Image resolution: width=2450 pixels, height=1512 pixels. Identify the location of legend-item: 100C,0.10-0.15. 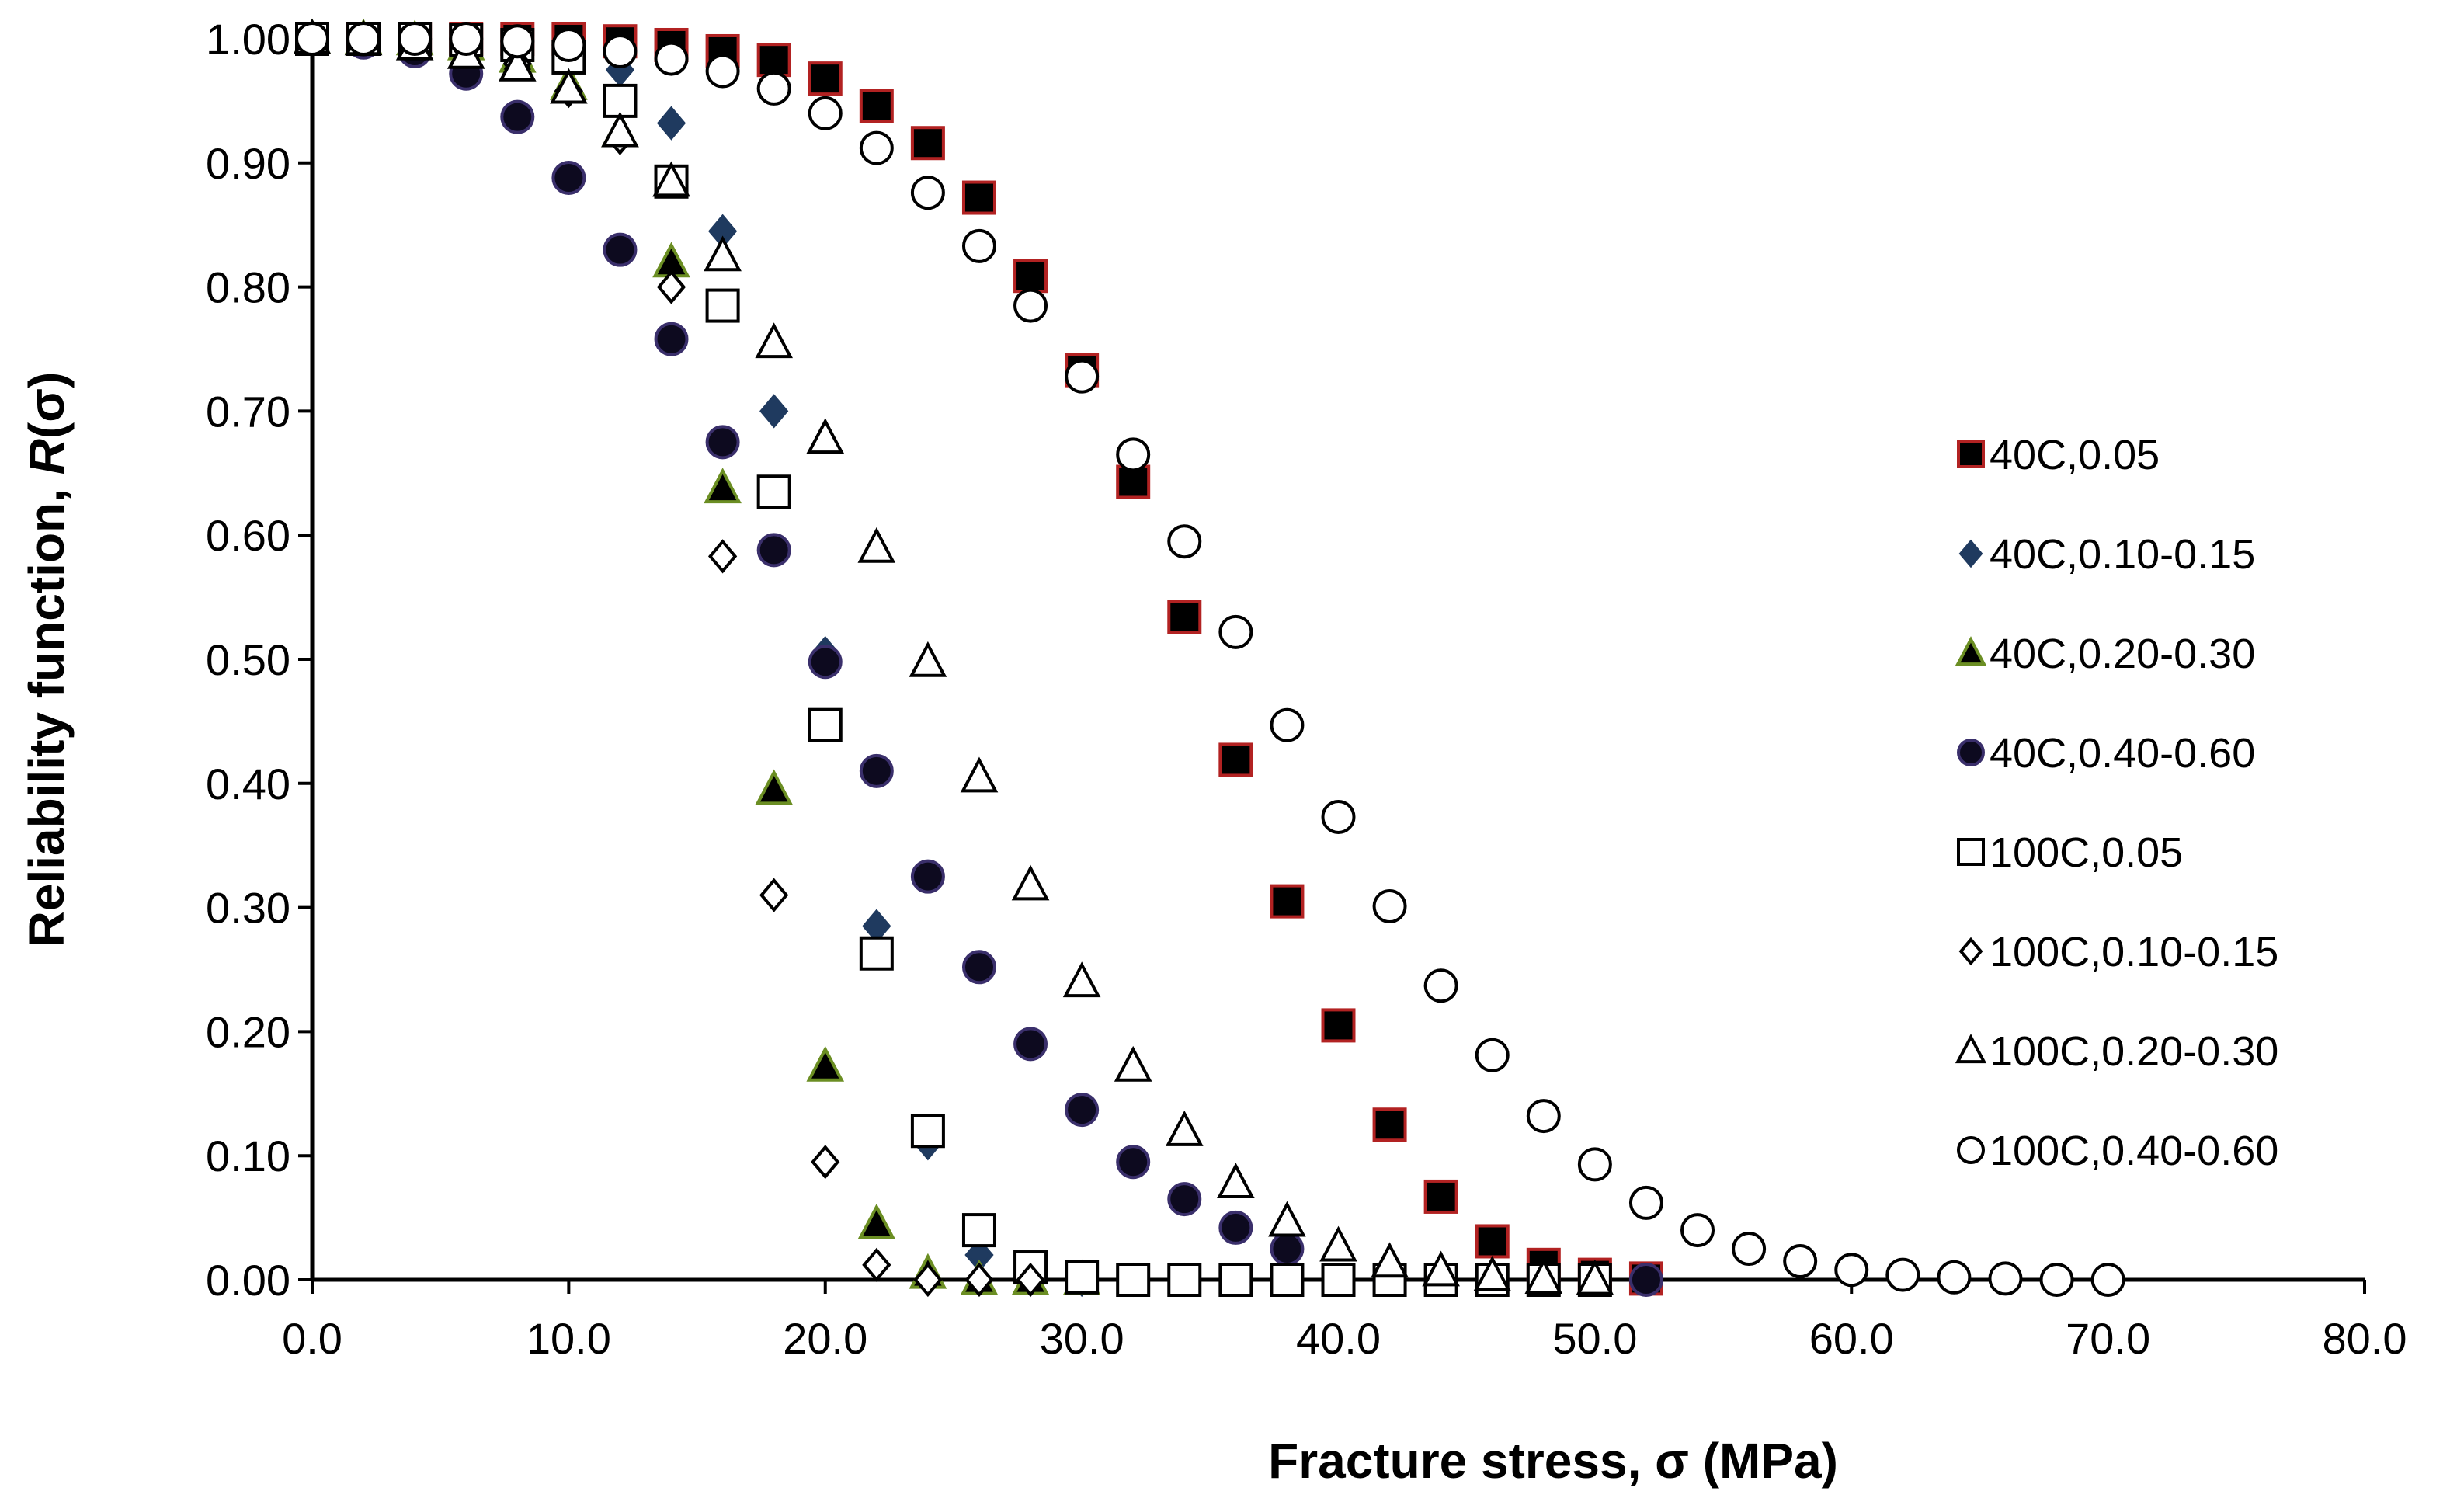
(2118, 952).